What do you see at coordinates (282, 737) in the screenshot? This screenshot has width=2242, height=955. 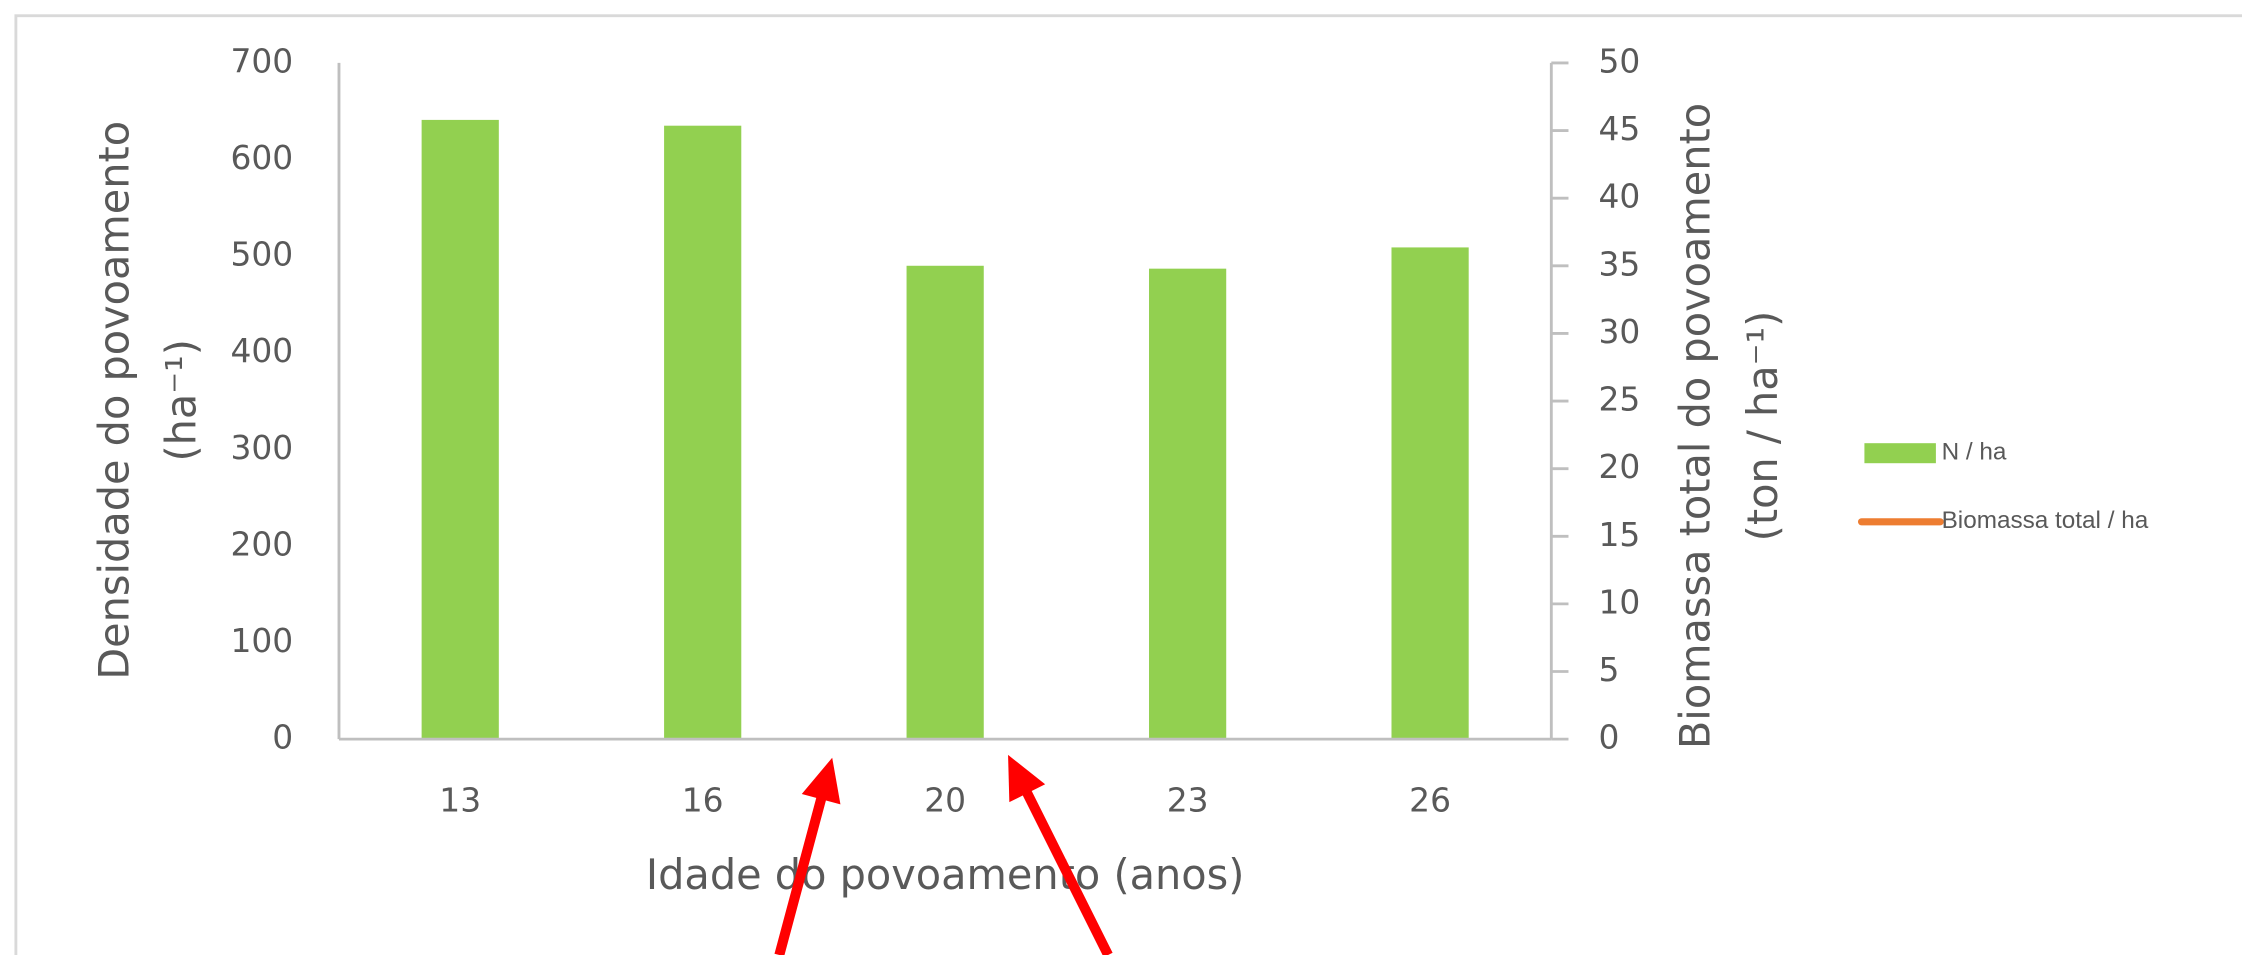 I see `y-tick-label: 0` at bounding box center [282, 737].